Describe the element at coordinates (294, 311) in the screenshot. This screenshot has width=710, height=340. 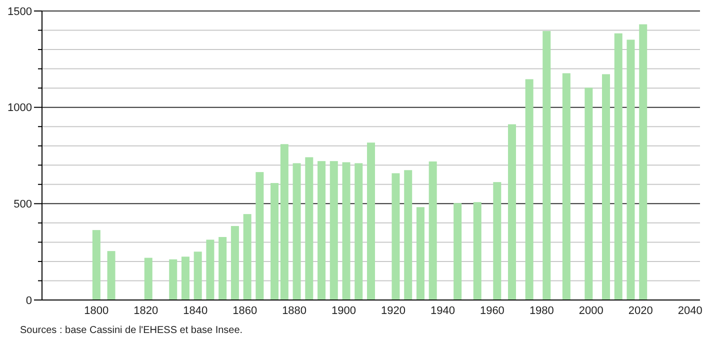
I see `x-tick-label: 1880` at that location.